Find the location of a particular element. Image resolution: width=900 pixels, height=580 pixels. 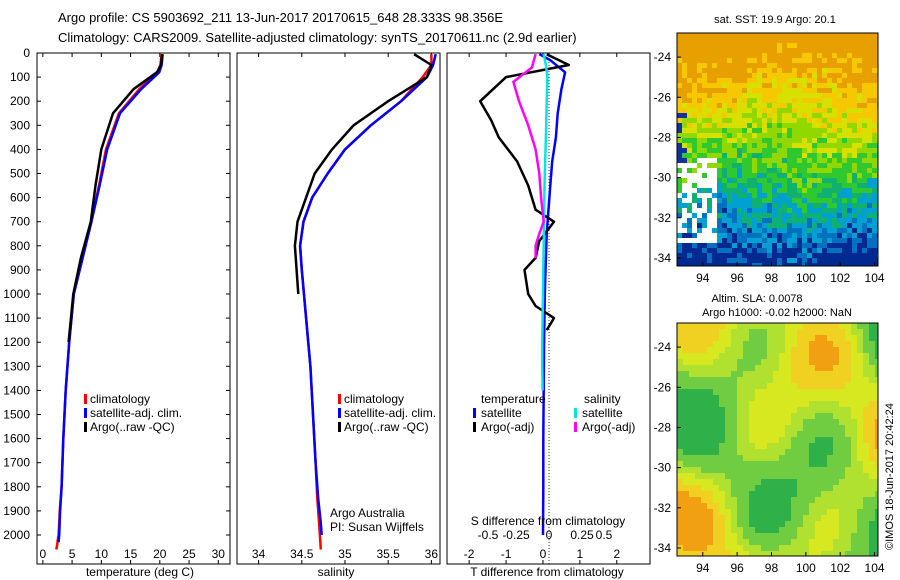

series-line-s-argo-adj- is located at coordinates (528, 155).